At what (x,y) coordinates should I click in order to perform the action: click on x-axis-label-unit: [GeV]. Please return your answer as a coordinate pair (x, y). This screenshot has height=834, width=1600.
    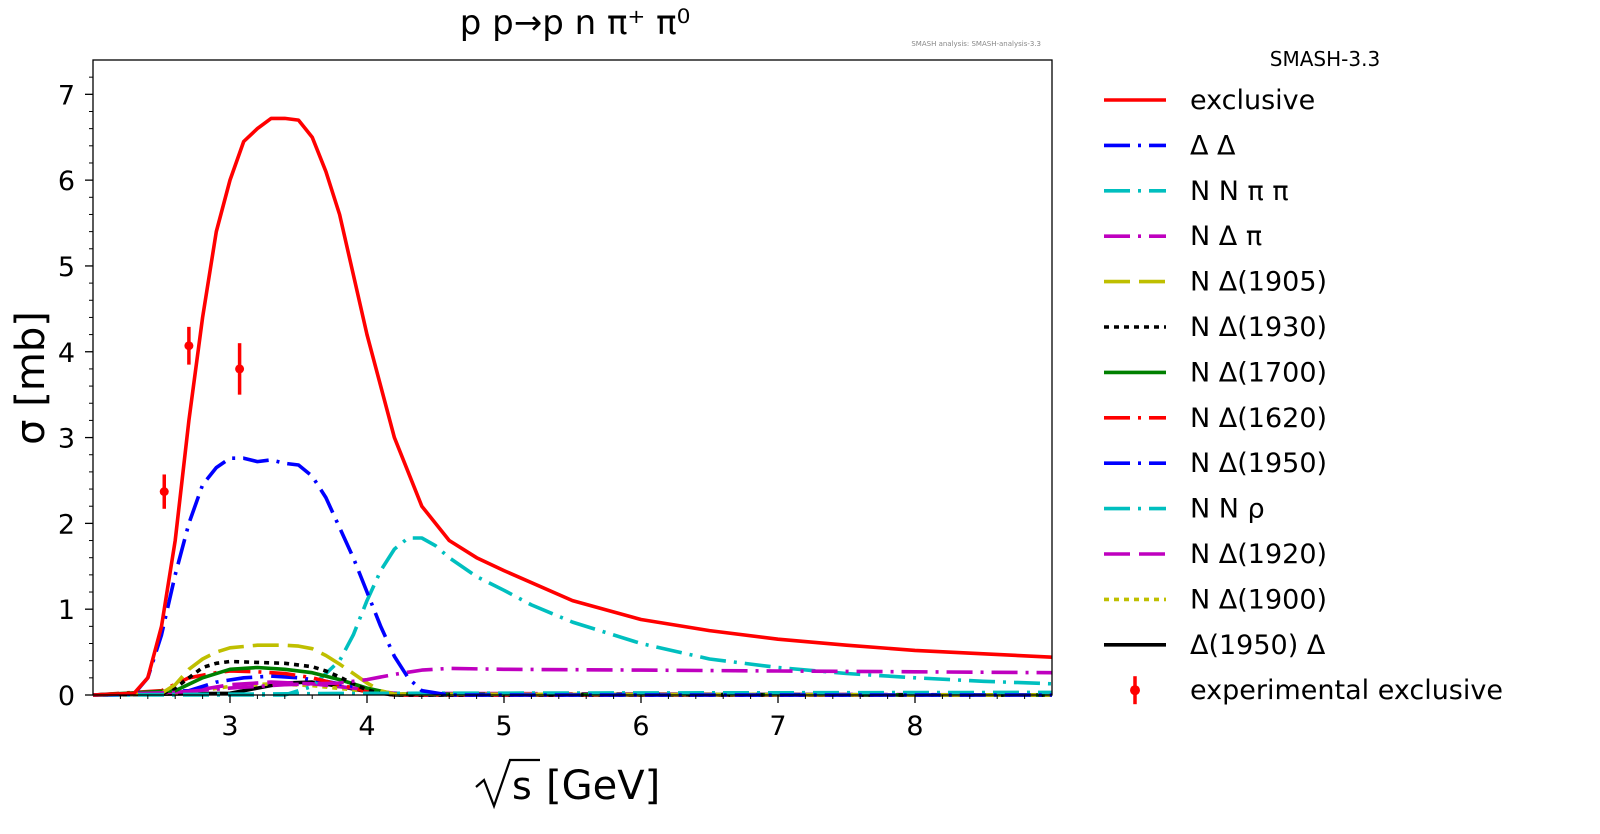
    Looking at the image, I should click on (603, 786).